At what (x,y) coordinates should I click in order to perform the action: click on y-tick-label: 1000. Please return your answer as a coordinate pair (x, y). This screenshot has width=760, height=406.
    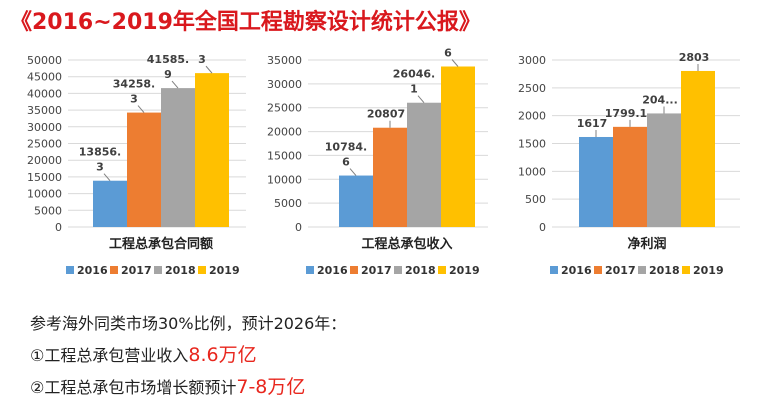
    Looking at the image, I should click on (532, 171).